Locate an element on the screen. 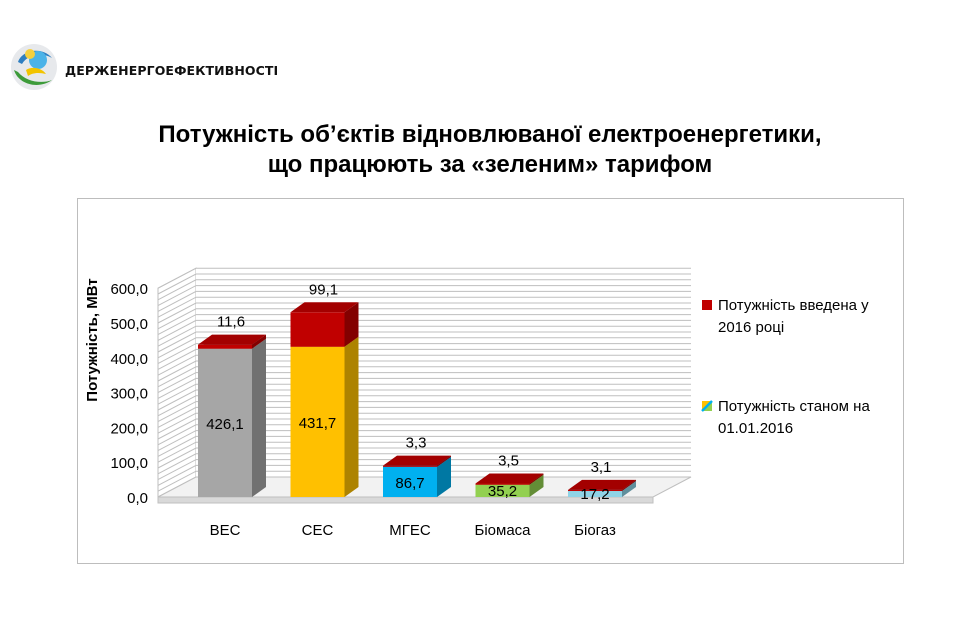  data-label-base: 35,2 is located at coordinates (502, 491).